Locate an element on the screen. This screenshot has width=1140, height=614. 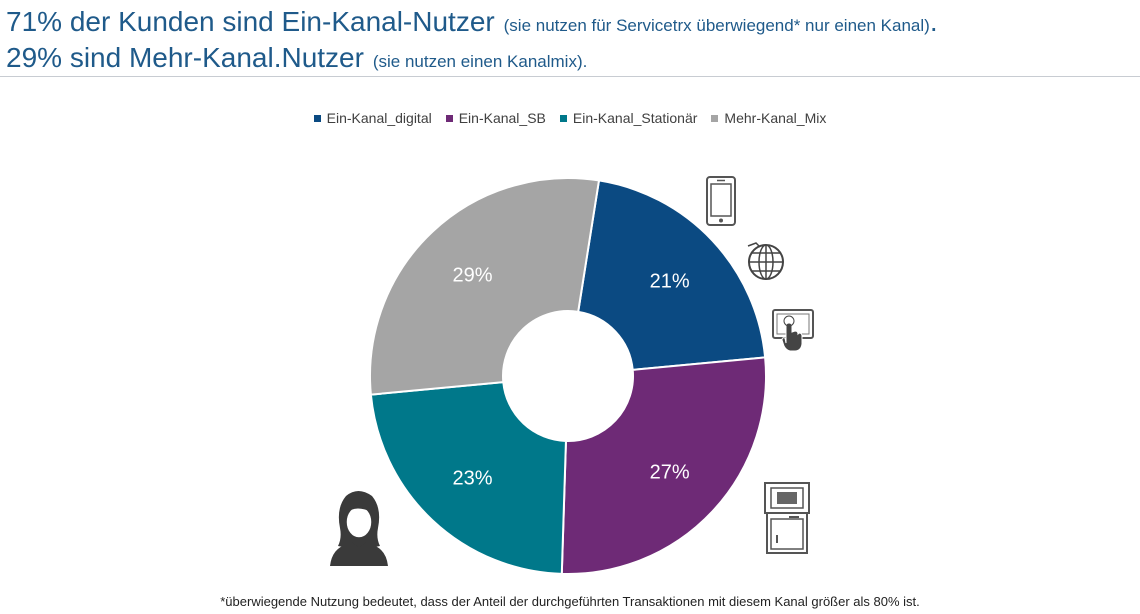
legend-item: Ein-Kanal_digital is located at coordinates (372, 118).